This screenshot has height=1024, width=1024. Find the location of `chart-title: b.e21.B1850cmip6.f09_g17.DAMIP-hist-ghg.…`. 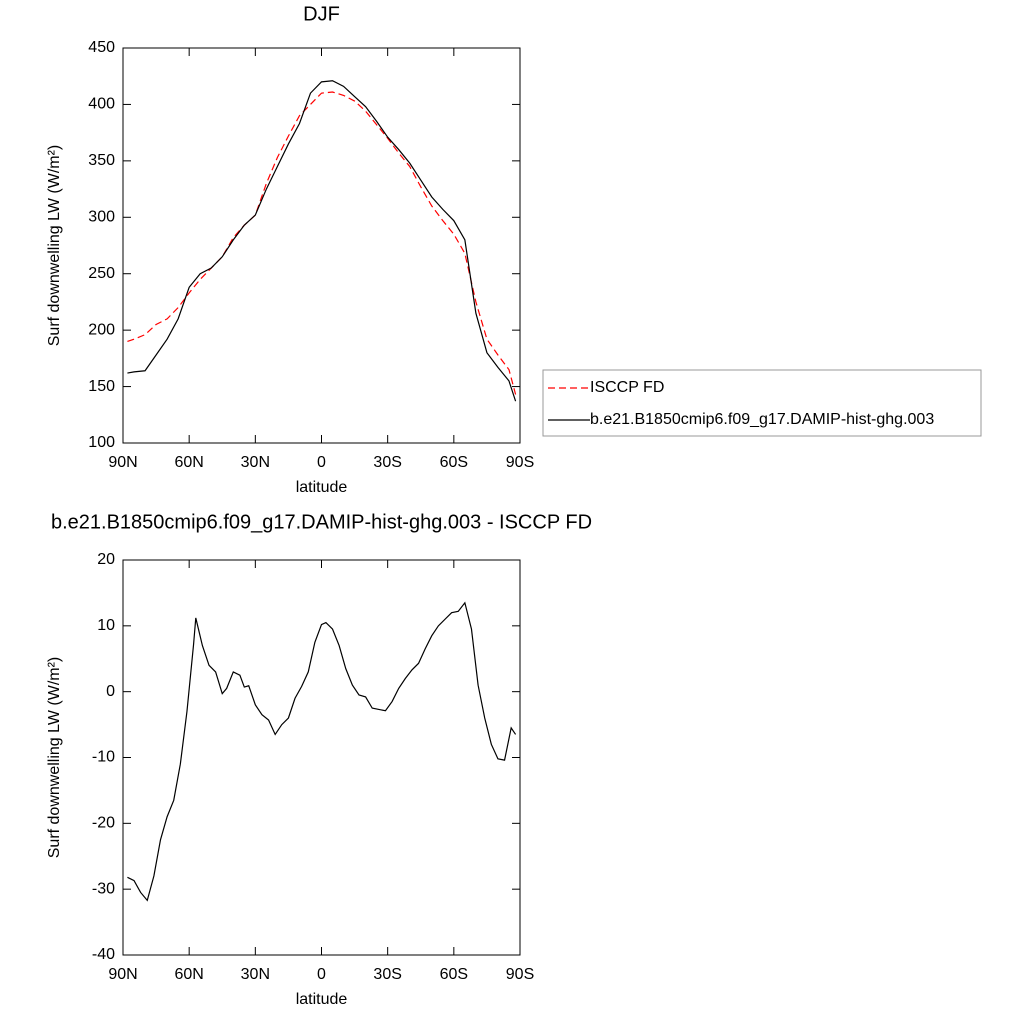

chart-title: b.e21.B1850cmip6.f09_g17.DAMIP-hist-ghg.… is located at coordinates (321, 522).